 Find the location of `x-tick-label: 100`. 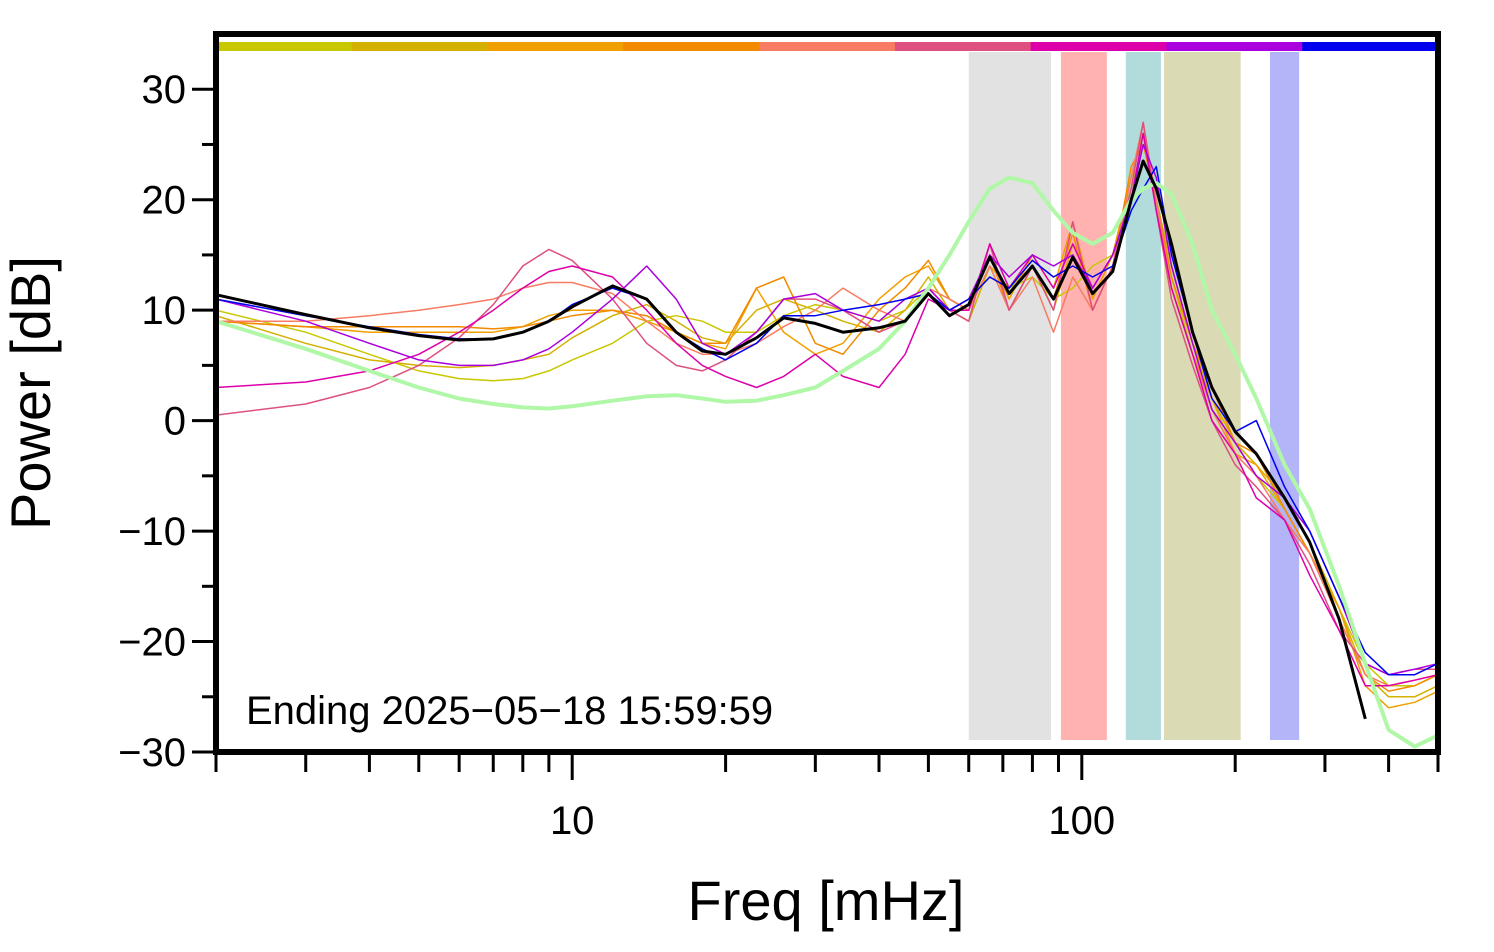

x-tick-label: 100 is located at coordinates (1081, 821).